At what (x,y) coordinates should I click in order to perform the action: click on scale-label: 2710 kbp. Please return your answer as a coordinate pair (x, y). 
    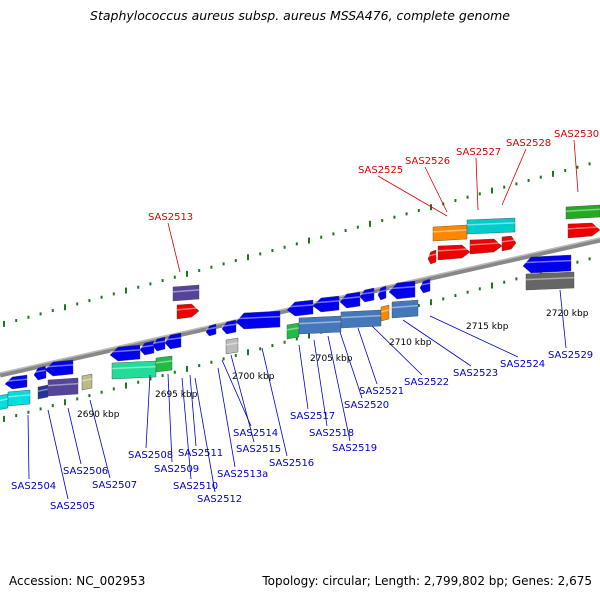
    Looking at the image, I should click on (410, 343).